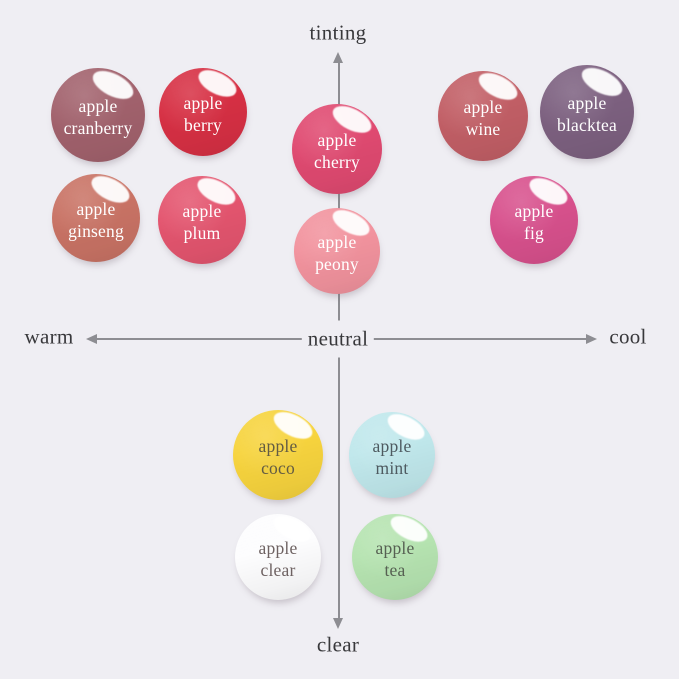  I want to click on product-label: apple plum, so click(202, 220).